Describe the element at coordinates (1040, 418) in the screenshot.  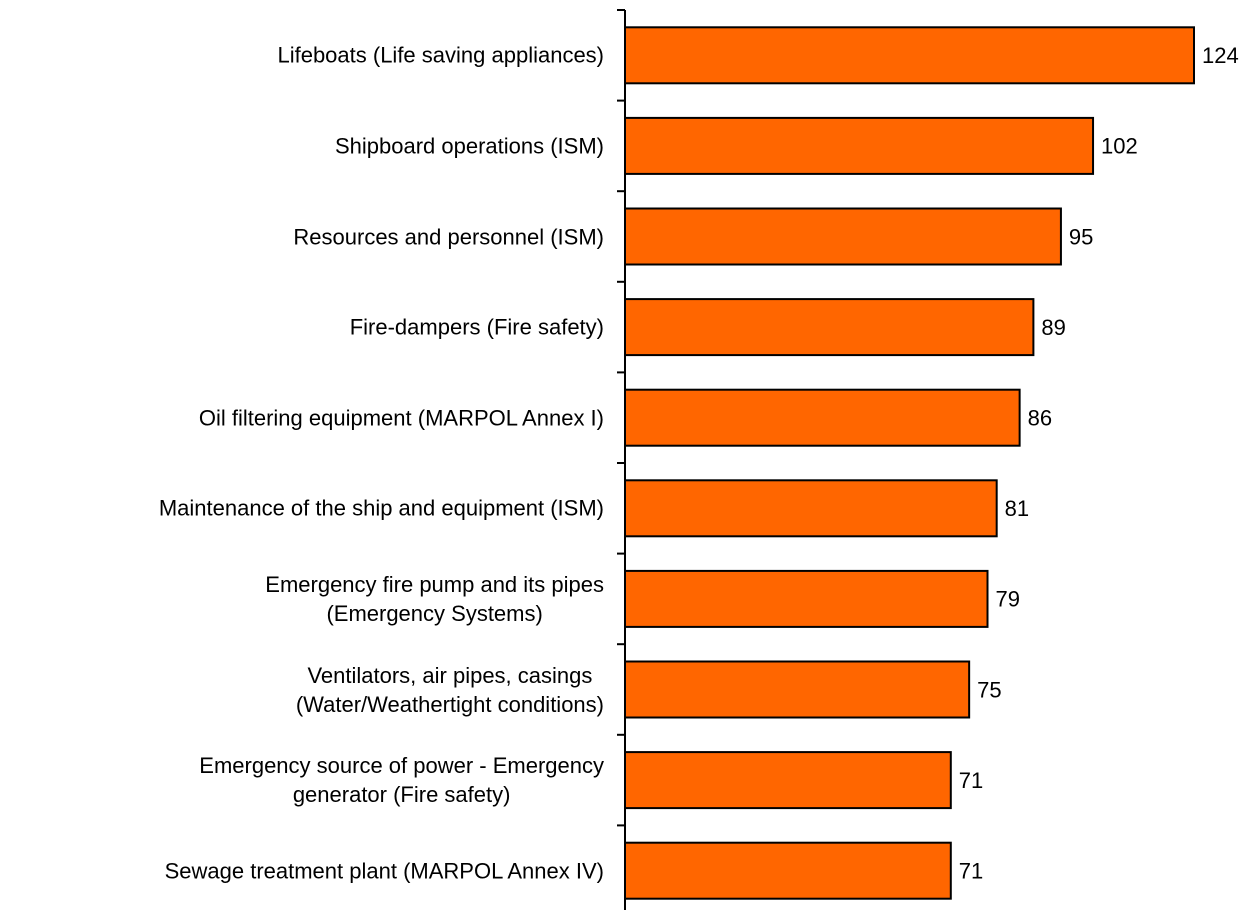
I see `value-label: 86` at that location.